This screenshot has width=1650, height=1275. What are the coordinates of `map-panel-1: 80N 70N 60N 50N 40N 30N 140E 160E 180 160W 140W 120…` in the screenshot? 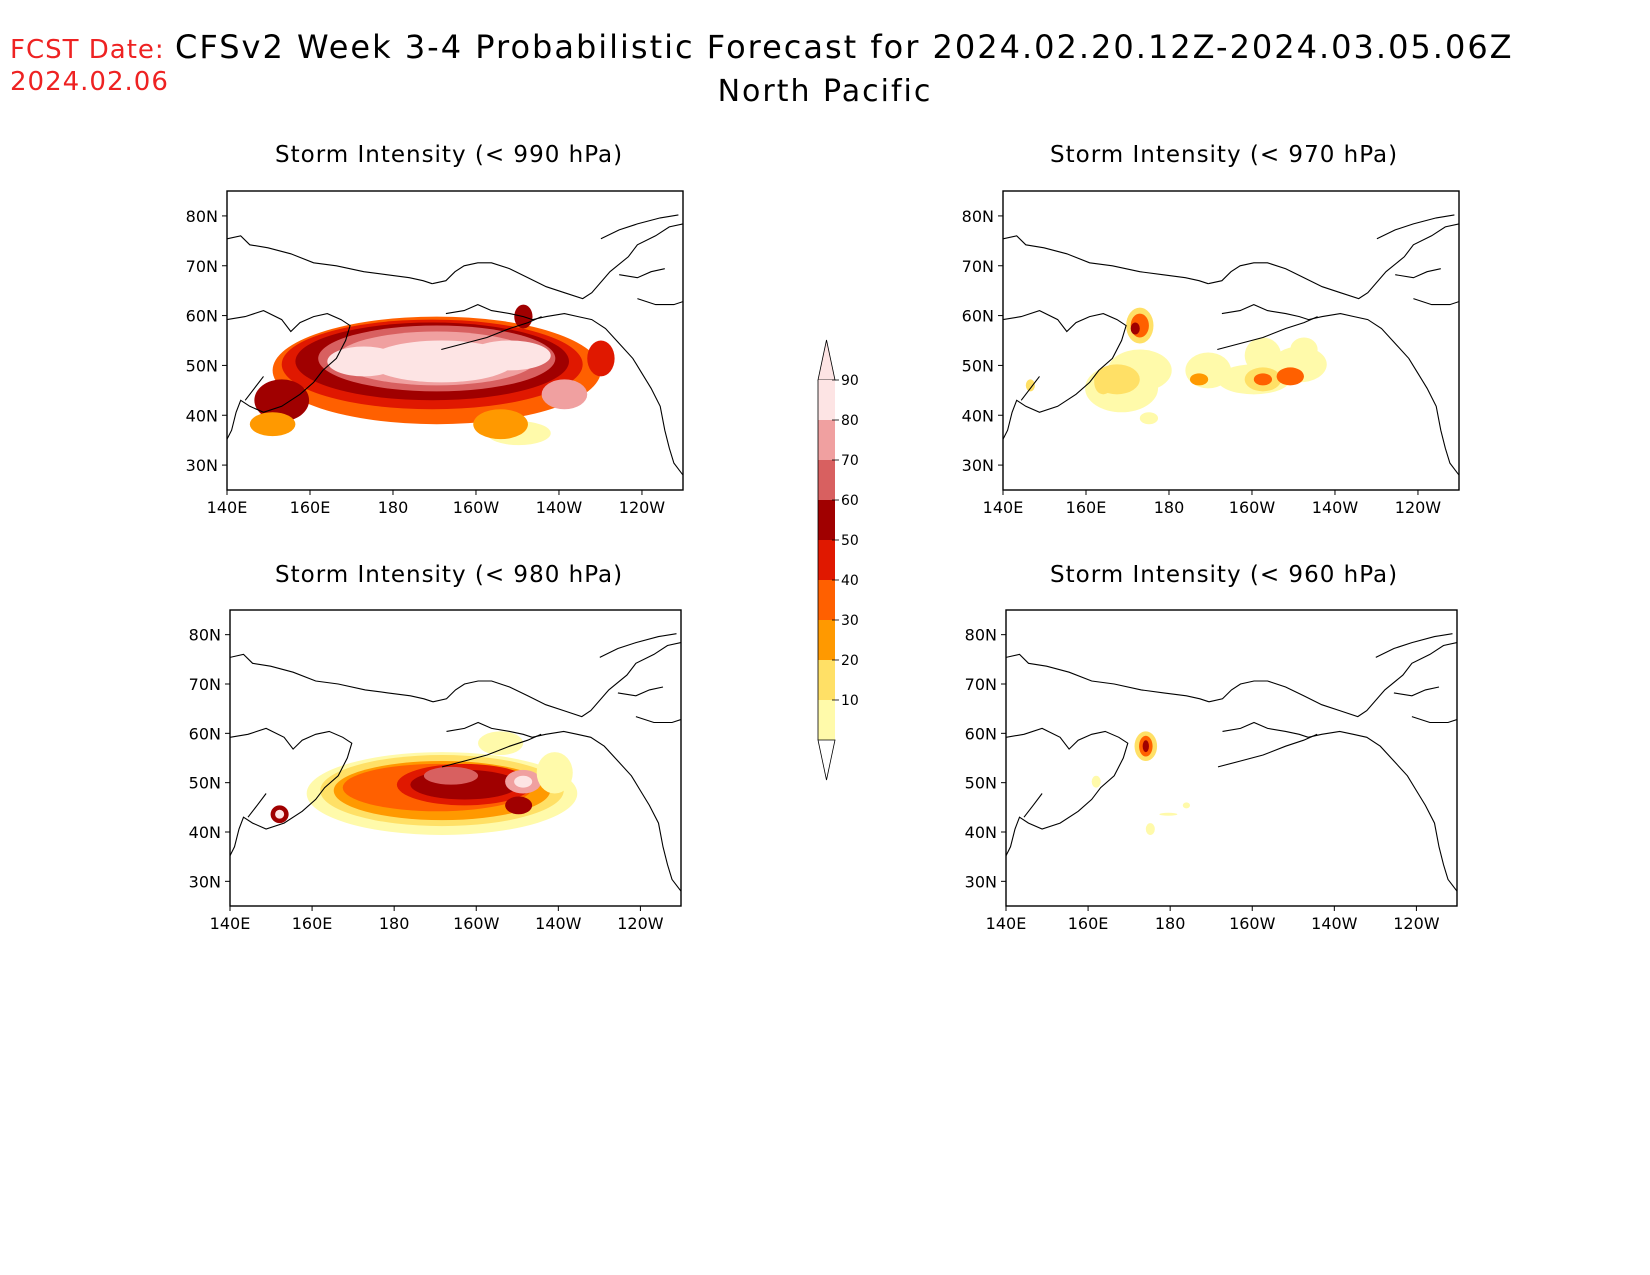 It's located at (1211, 353).